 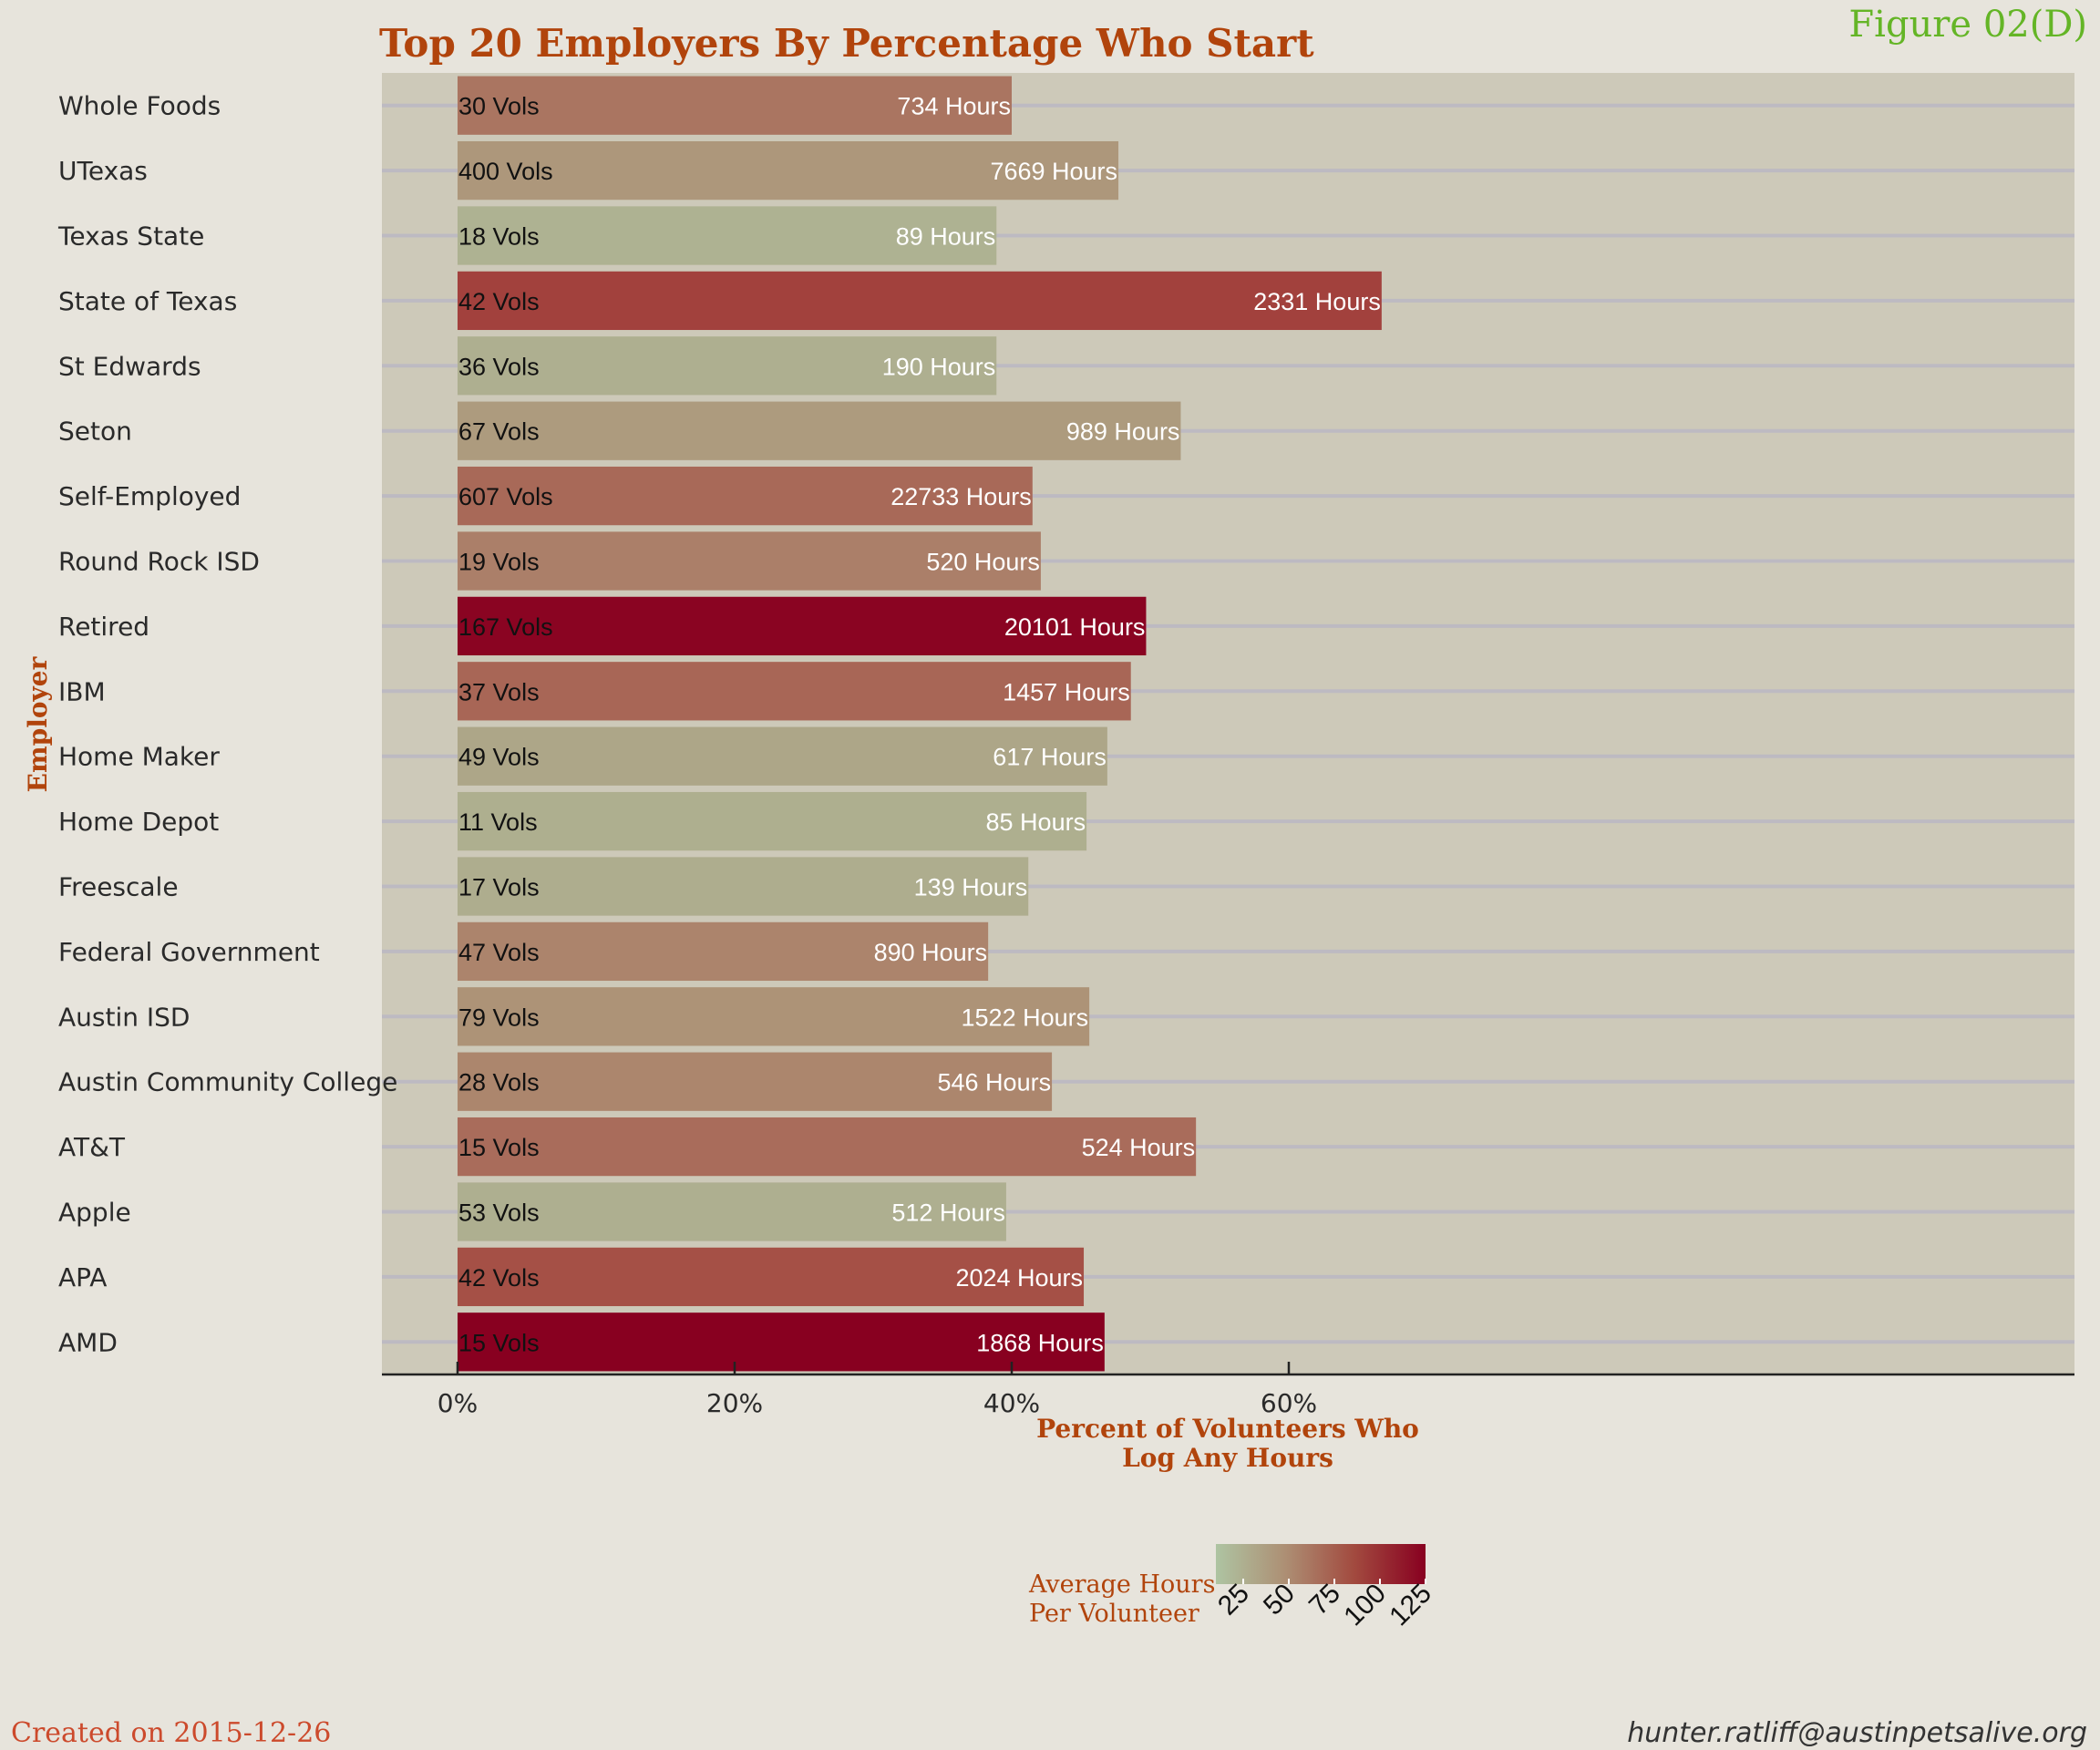 What do you see at coordinates (948, 1213) in the screenshot?
I see `hours-label: 512 Hours` at bounding box center [948, 1213].